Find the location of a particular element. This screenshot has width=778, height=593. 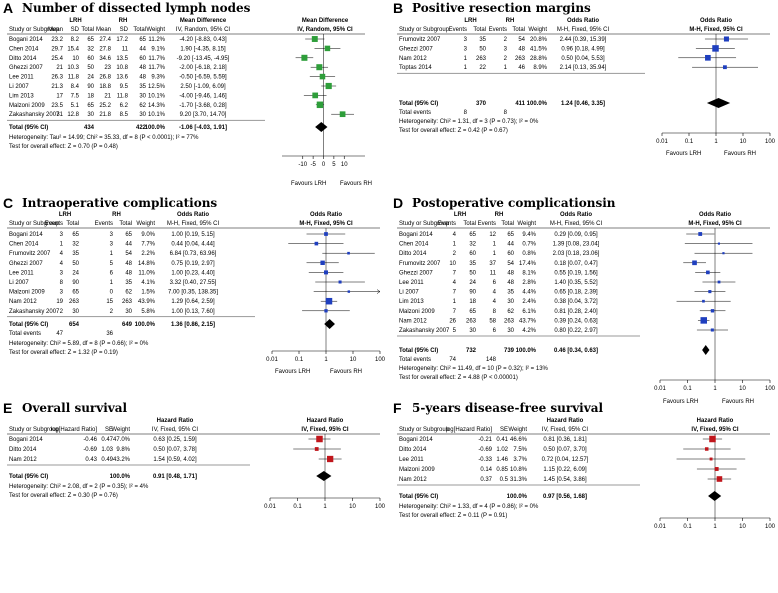

table-cell: 0.41 is located at coordinates (502, 440).